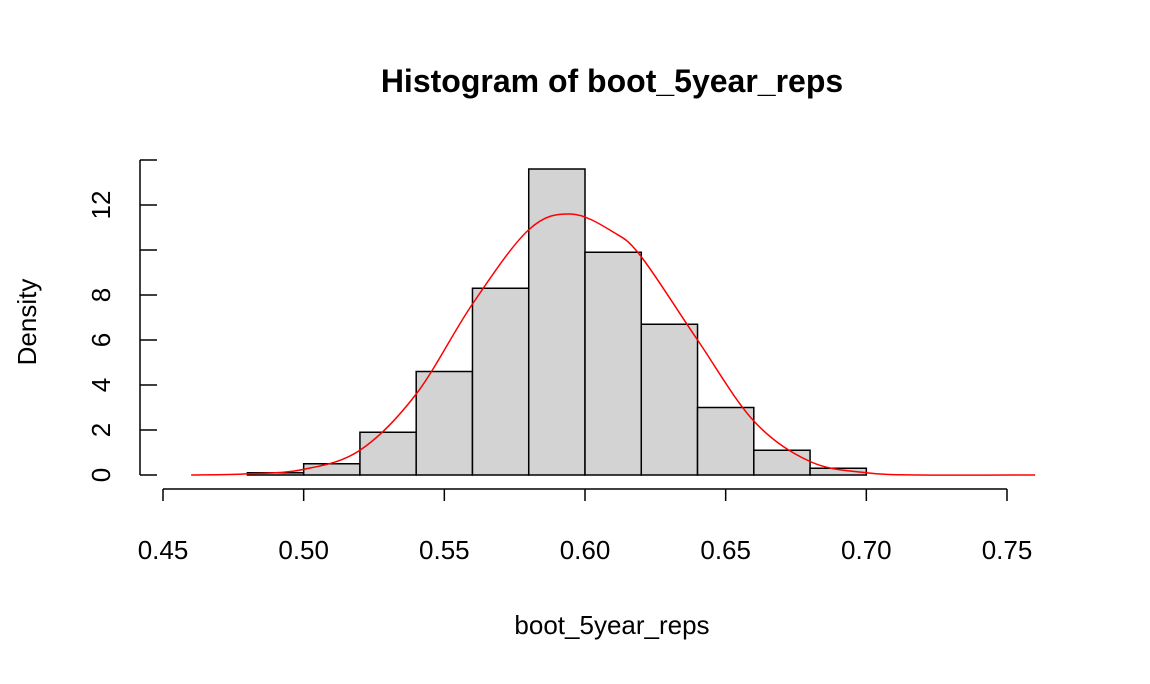 The width and height of the screenshot is (1150, 684). What do you see at coordinates (163, 550) in the screenshot?
I see `x-tick-label: 0.45` at bounding box center [163, 550].